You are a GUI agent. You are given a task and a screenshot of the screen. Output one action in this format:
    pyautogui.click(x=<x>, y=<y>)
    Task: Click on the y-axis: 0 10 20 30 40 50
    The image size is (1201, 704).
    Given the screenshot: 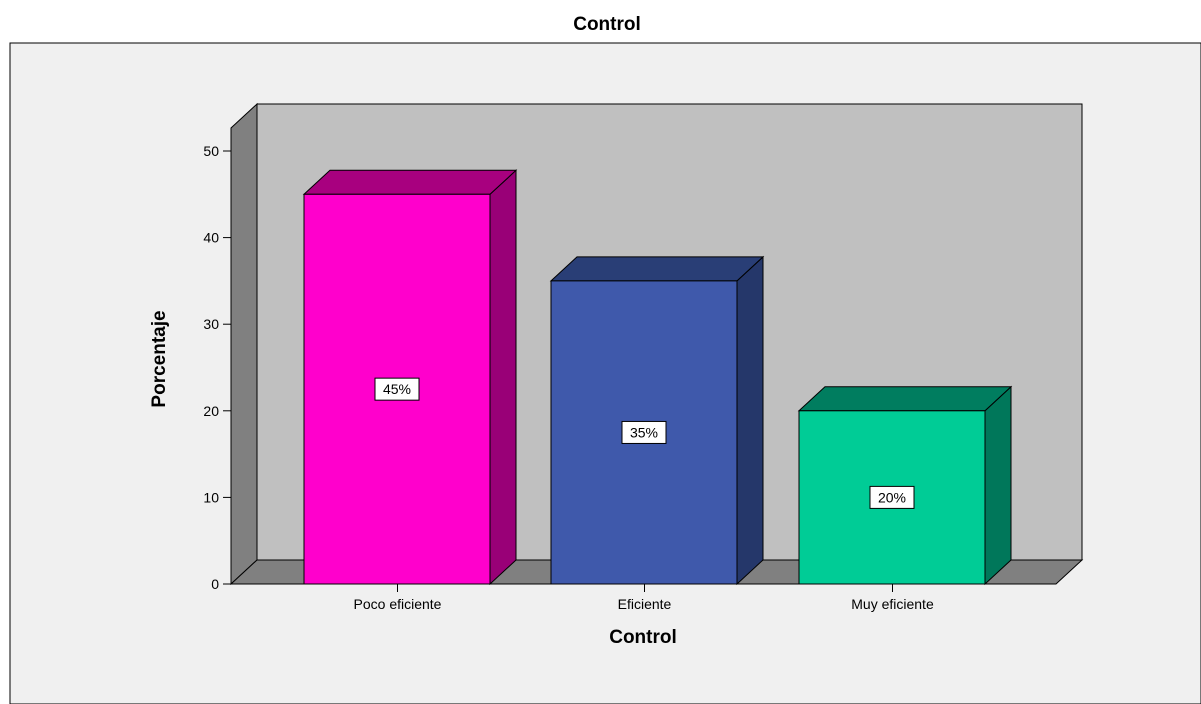 What is the action you would take?
    pyautogui.click(x=217, y=367)
    